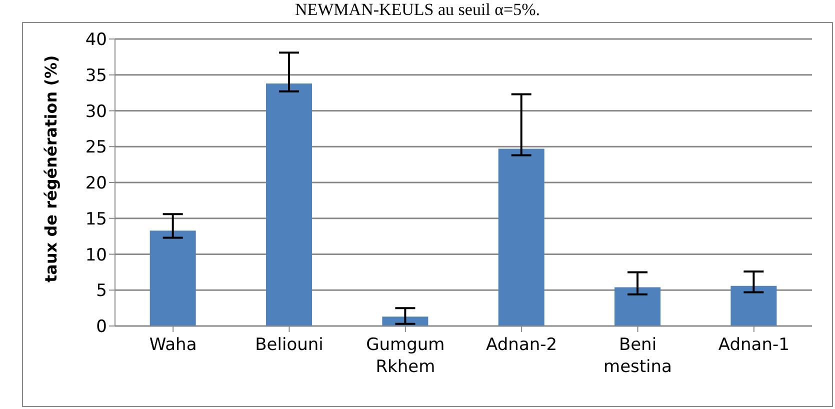 The width and height of the screenshot is (835, 409). What do you see at coordinates (754, 345) in the screenshot?
I see `x-tick-label: Adnan-1` at bounding box center [754, 345].